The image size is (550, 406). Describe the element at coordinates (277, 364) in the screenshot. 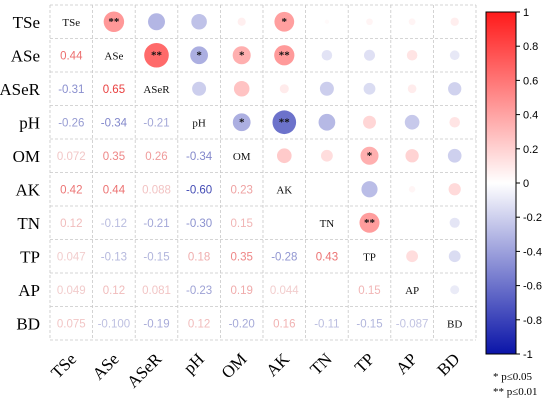

I see `x-tick-label: AK` at that location.